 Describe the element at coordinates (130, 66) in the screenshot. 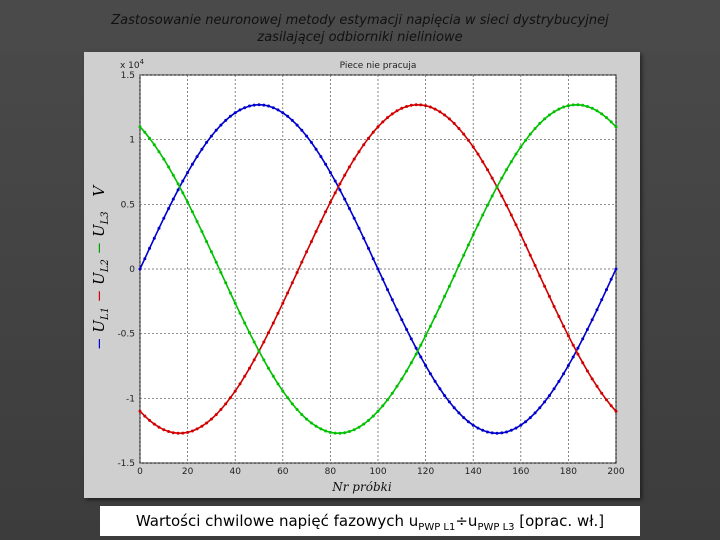

I see `y-exponent-base: x 10` at that location.